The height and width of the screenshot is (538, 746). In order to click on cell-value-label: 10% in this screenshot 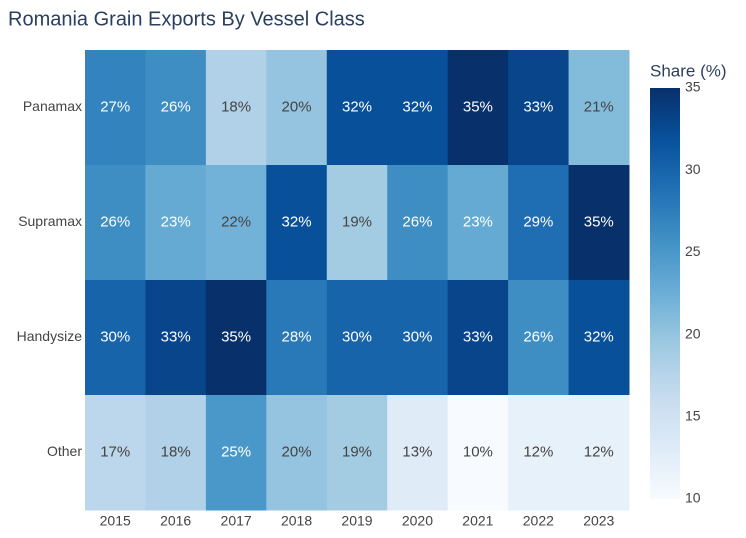, I will do `click(478, 451)`.